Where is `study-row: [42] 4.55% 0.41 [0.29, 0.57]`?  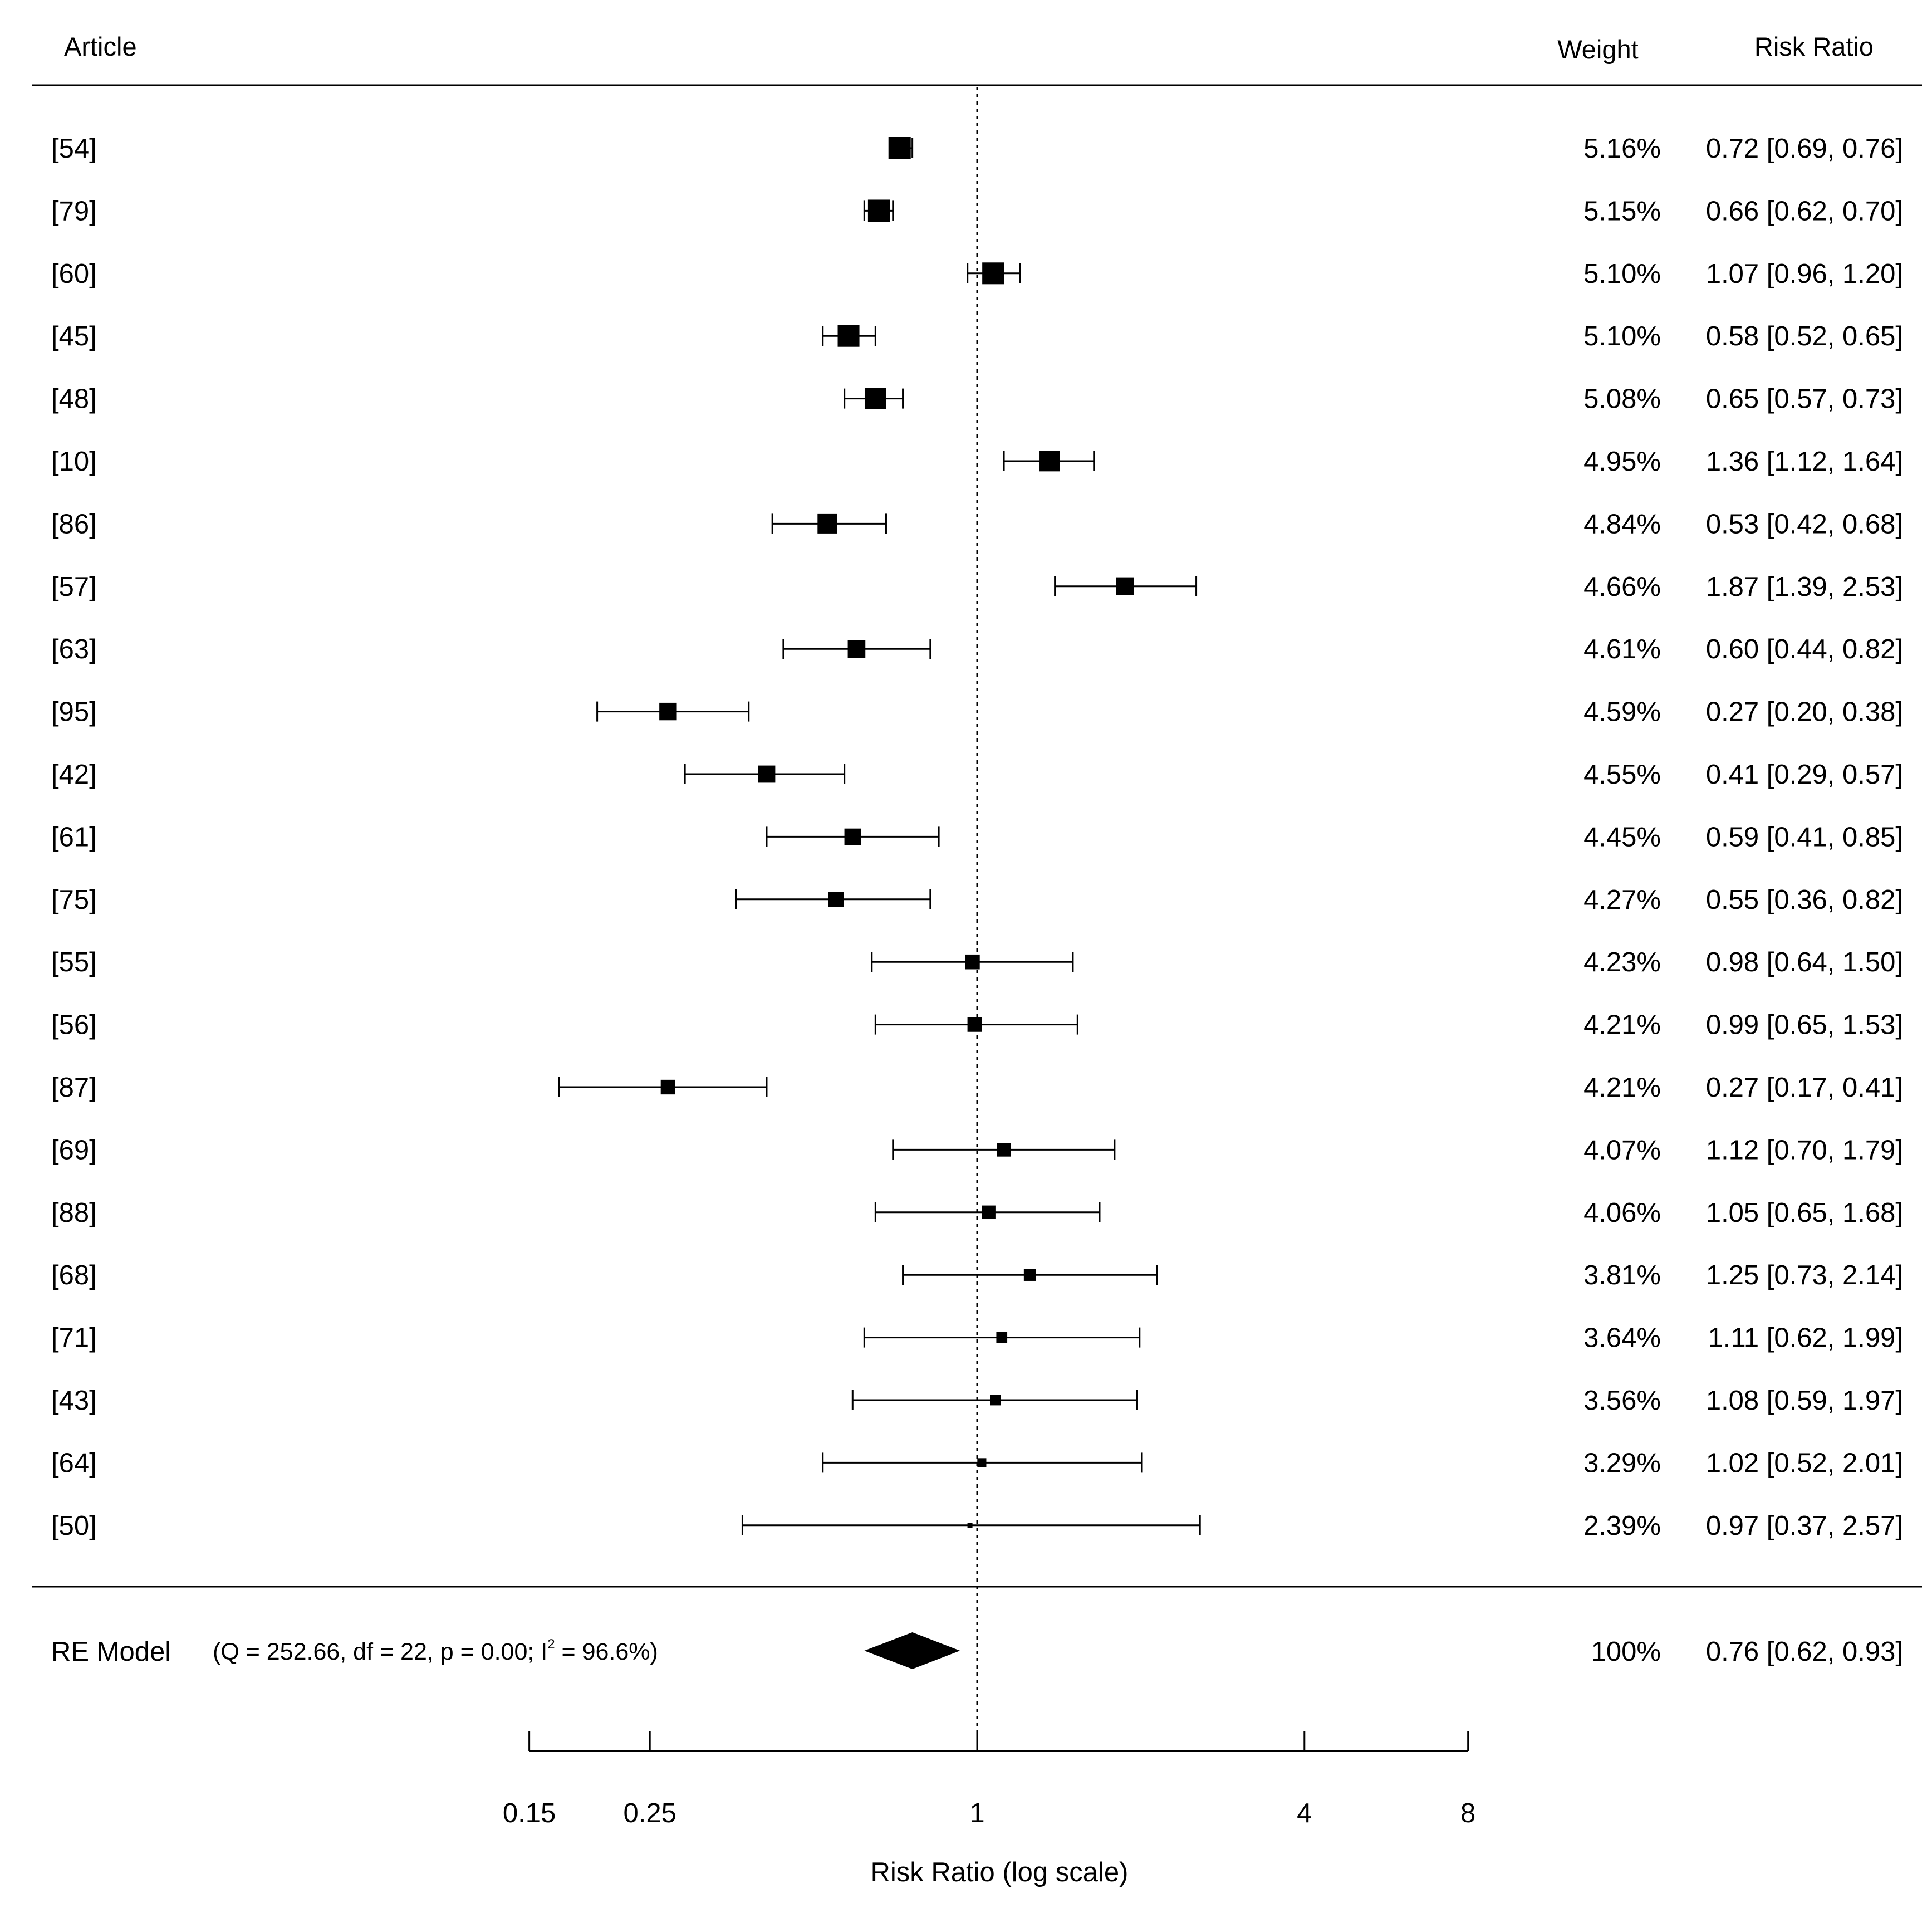 study-row: [42] 4.55% 0.41 [0.29, 0.57] is located at coordinates (977, 775).